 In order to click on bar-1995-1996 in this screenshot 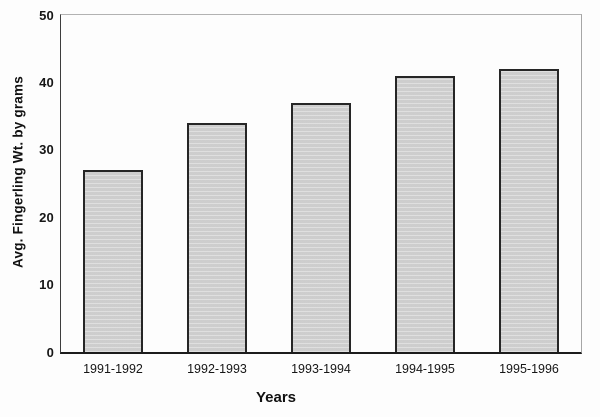, I will do `click(529, 210)`.